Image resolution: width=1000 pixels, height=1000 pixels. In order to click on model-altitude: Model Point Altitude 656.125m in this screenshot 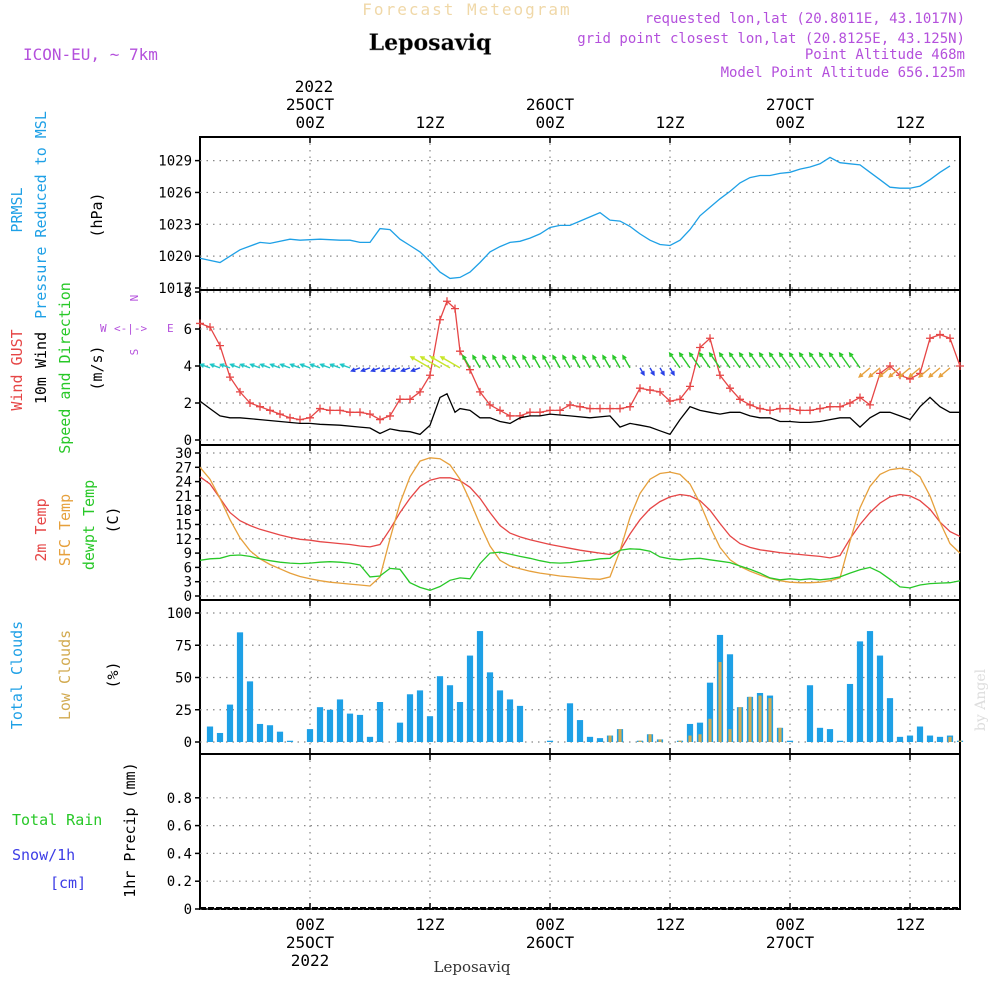, I will do `click(843, 73)`.